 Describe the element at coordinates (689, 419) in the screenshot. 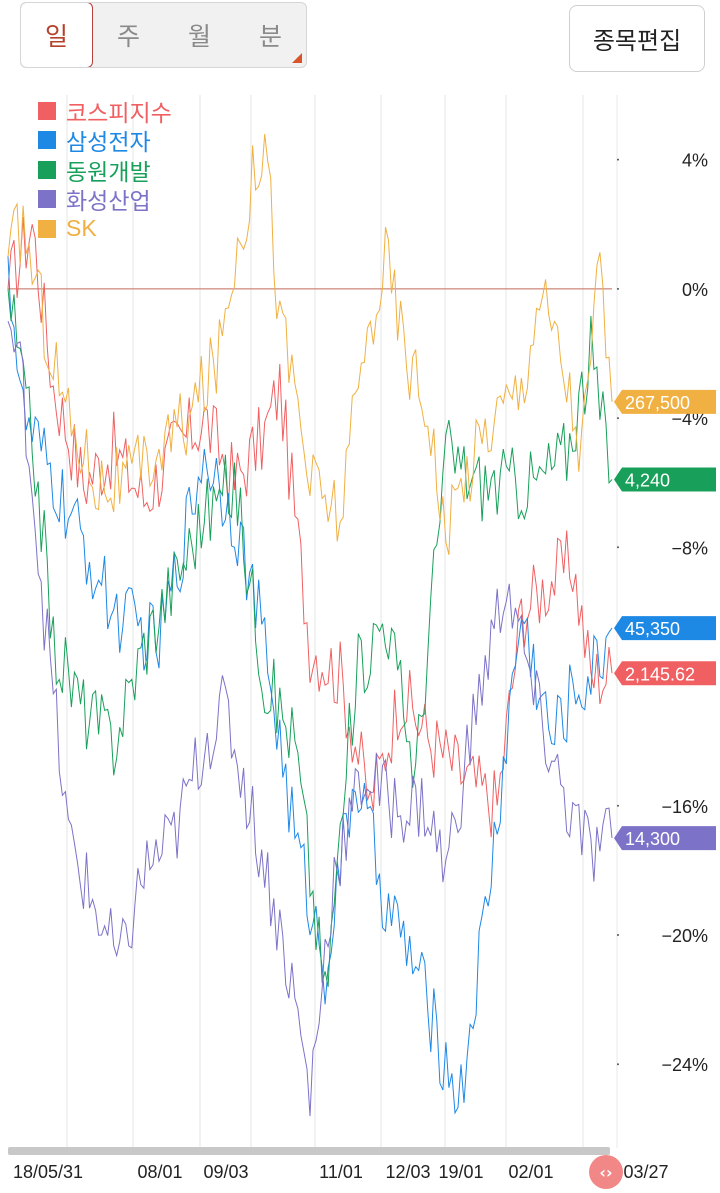

I see `y-tick-label: −4%` at that location.